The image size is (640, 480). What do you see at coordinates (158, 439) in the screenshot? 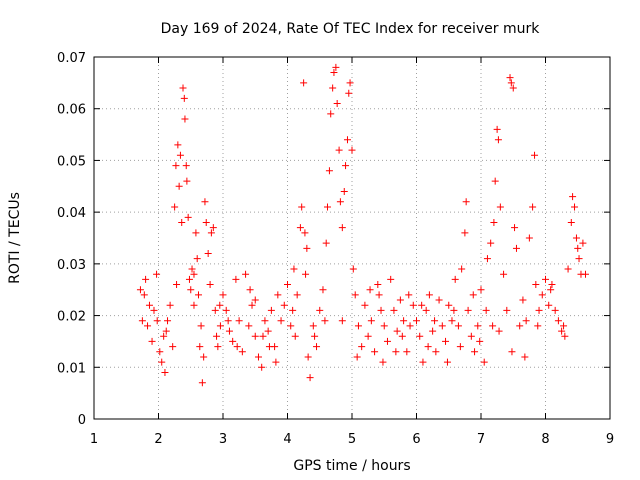
I see `x-tick-label: 2` at bounding box center [158, 439].